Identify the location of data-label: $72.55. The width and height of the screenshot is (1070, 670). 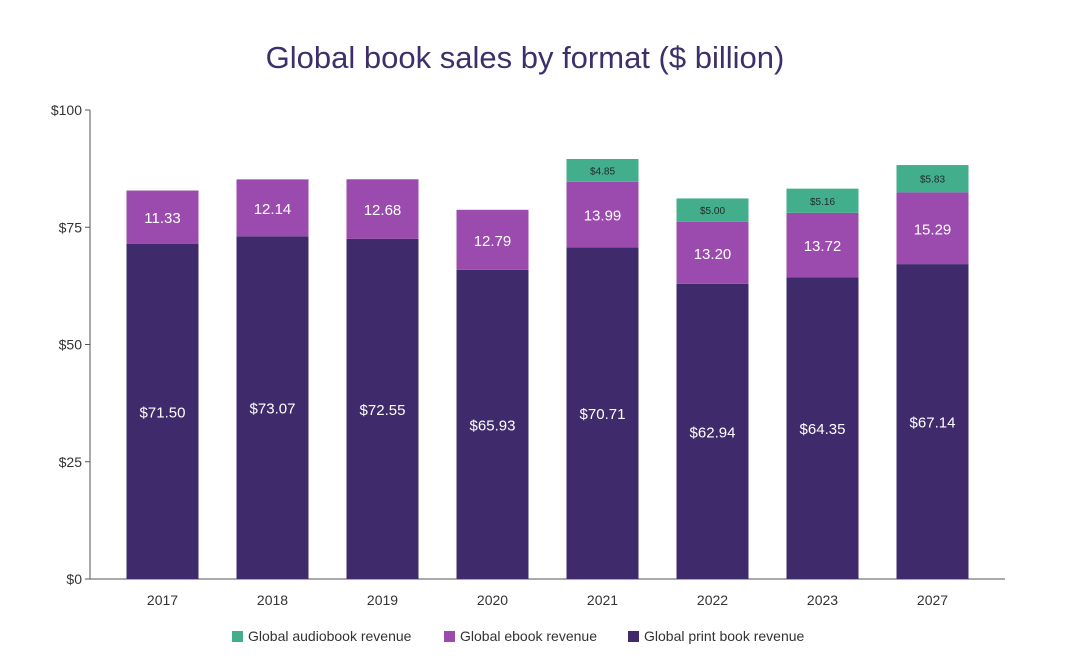
(383, 410).